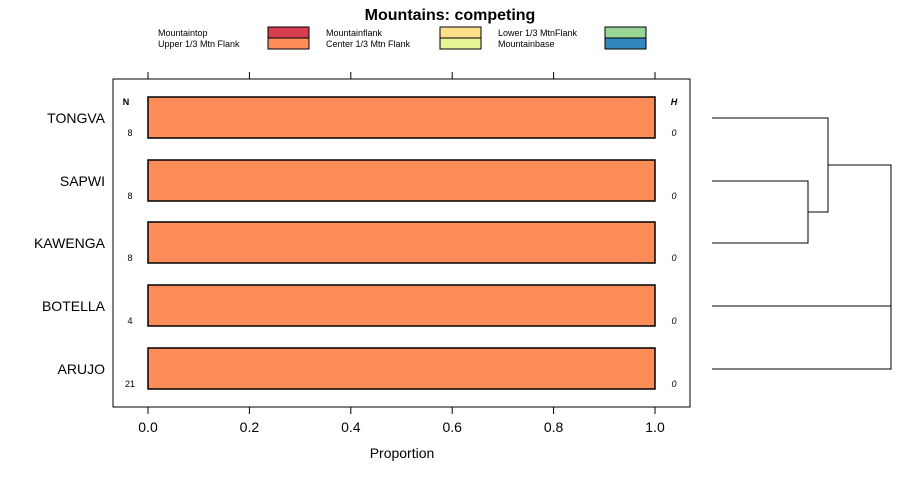 Image resolution: width=900 pixels, height=480 pixels. What do you see at coordinates (674, 102) in the screenshot?
I see `h-column-header: H` at bounding box center [674, 102].